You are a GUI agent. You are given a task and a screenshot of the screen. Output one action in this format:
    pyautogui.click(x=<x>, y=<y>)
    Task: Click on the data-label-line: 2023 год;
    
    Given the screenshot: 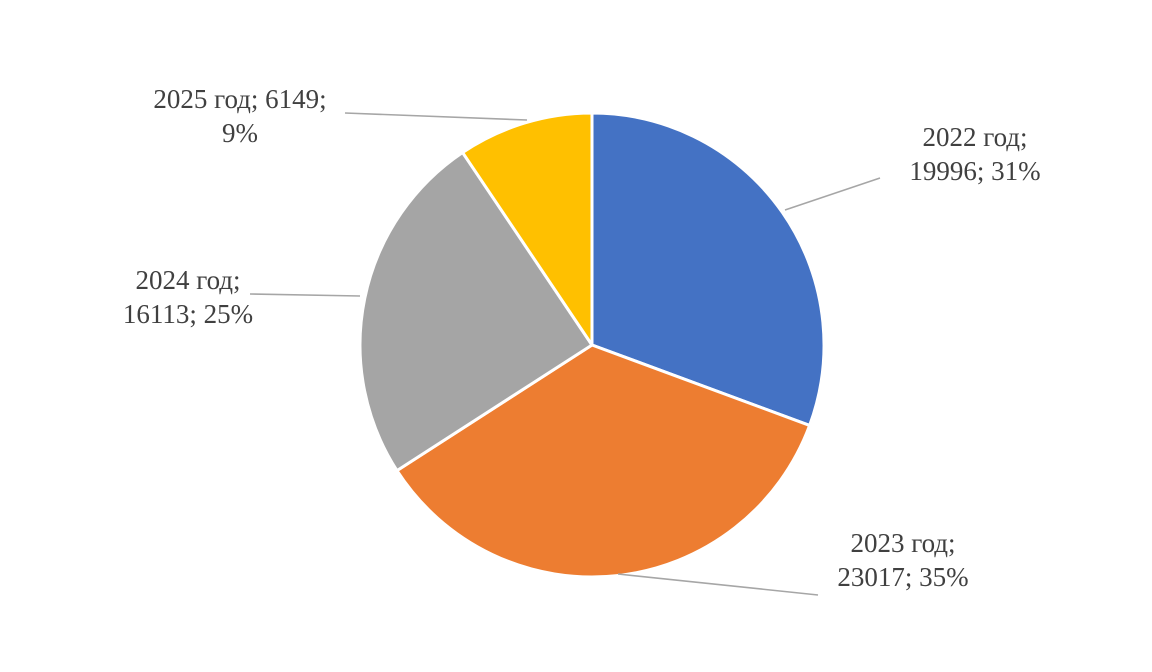 What is the action you would take?
    pyautogui.click(x=902, y=543)
    